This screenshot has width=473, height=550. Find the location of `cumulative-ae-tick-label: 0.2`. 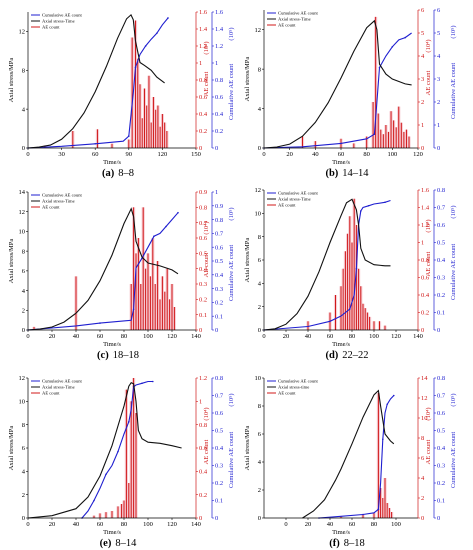

cumulative-ae-tick-label: 0.2 is located at coordinates (219, 131).